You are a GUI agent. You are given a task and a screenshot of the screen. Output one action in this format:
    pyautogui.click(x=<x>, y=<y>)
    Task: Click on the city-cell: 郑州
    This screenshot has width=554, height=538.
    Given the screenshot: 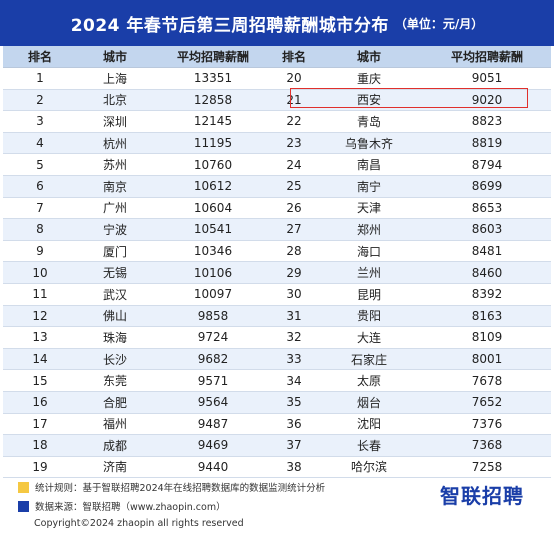 What is the action you would take?
    pyautogui.click(x=369, y=229)
    